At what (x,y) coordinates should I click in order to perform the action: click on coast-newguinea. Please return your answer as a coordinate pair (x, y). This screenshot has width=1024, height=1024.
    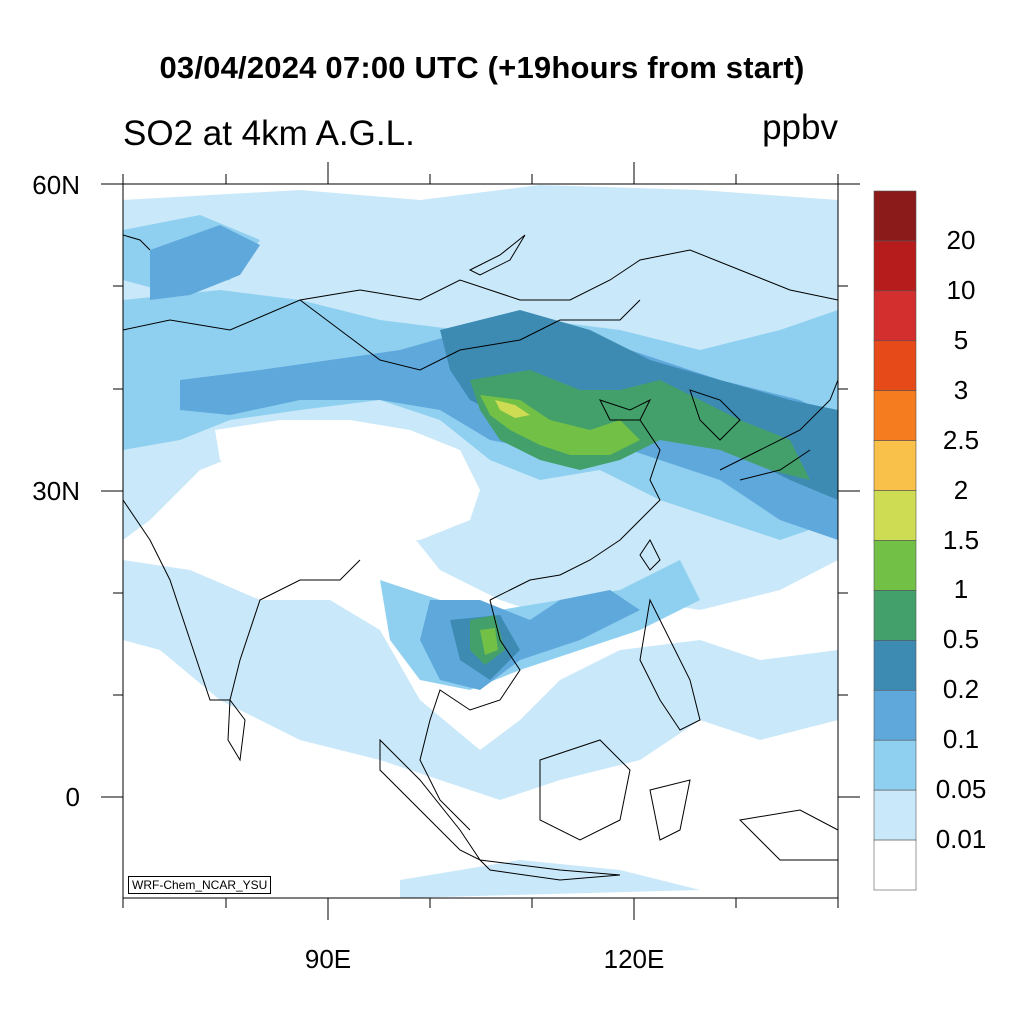
    Looking at the image, I should click on (788, 835).